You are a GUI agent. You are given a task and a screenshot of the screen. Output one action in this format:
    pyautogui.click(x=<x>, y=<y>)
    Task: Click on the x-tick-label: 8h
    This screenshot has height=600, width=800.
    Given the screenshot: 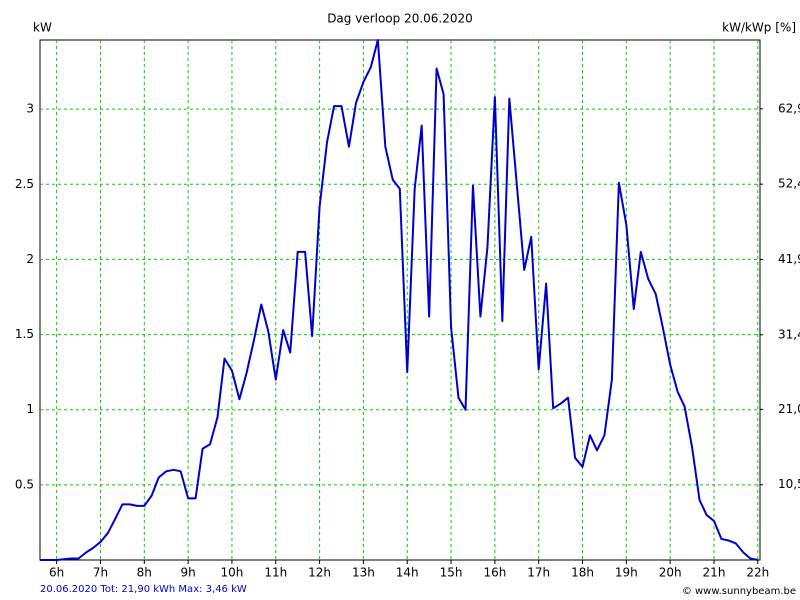 What is the action you would take?
    pyautogui.click(x=144, y=573)
    